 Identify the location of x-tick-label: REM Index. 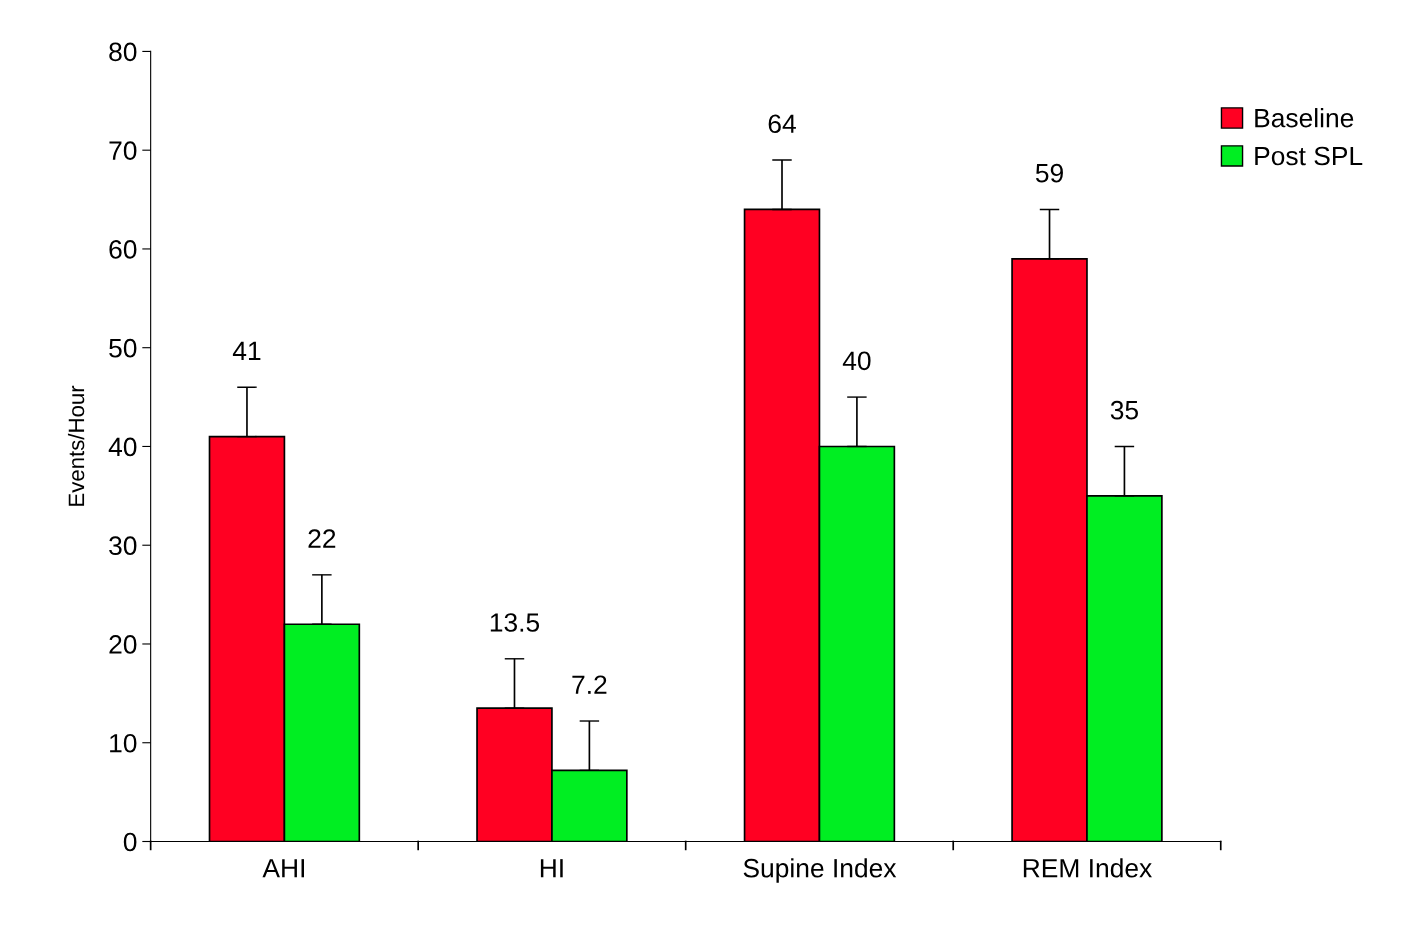
(1087, 868).